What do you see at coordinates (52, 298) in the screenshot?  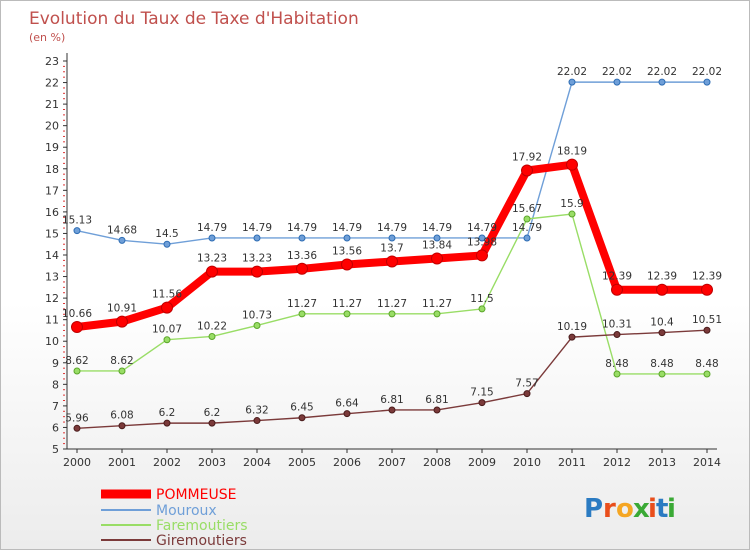 I see `y-tick-label: 12` at bounding box center [52, 298].